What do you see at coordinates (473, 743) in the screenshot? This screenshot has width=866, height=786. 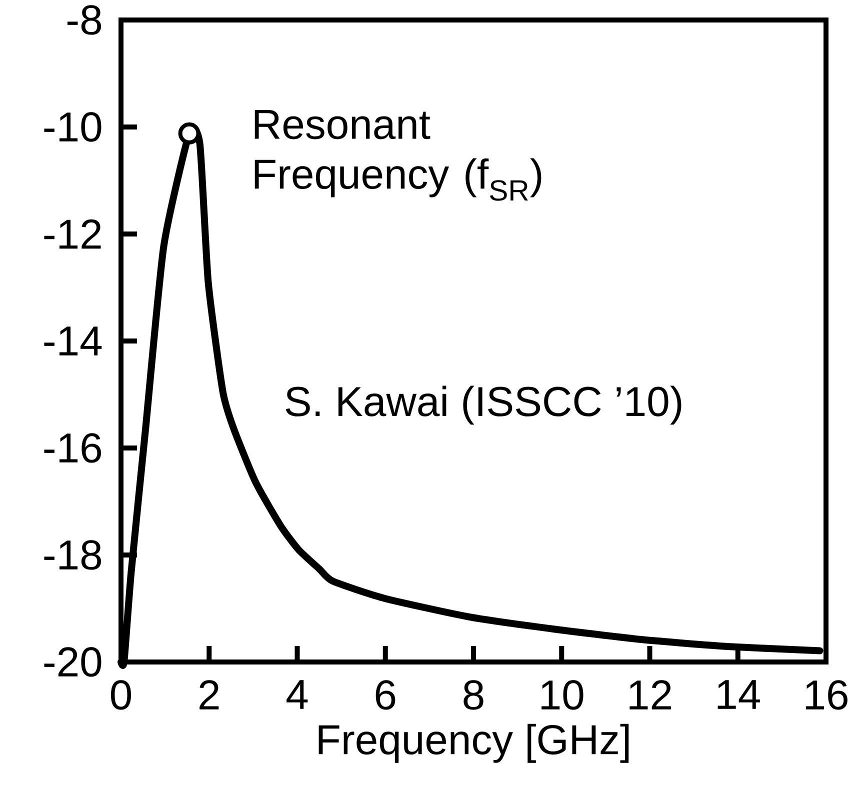 I see `x-axis-title: Frequency [GHz]` at bounding box center [473, 743].